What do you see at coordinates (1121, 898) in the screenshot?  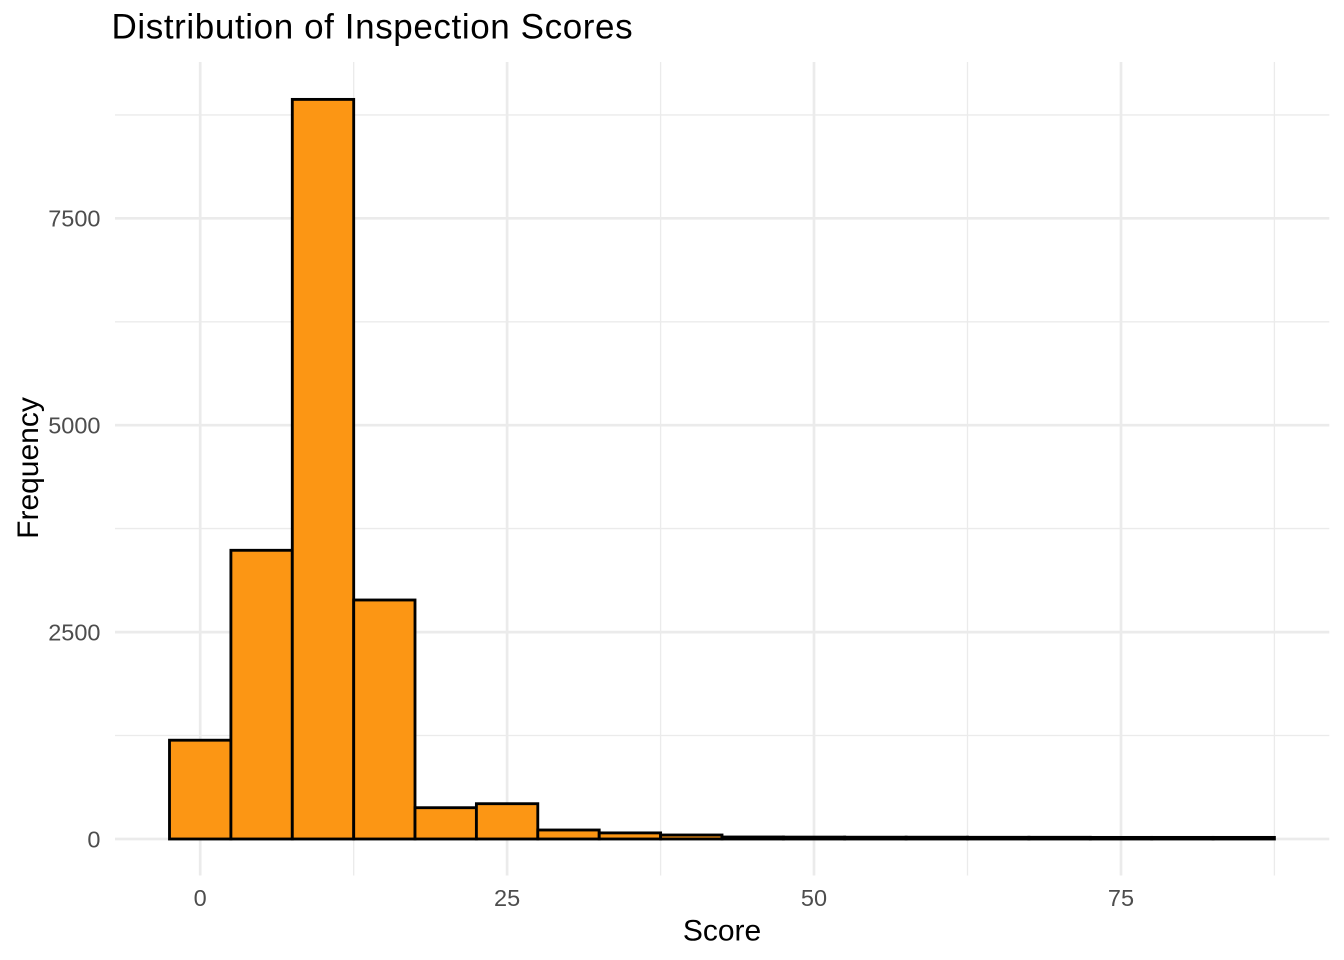 I see `svg-text: 75` at bounding box center [1121, 898].